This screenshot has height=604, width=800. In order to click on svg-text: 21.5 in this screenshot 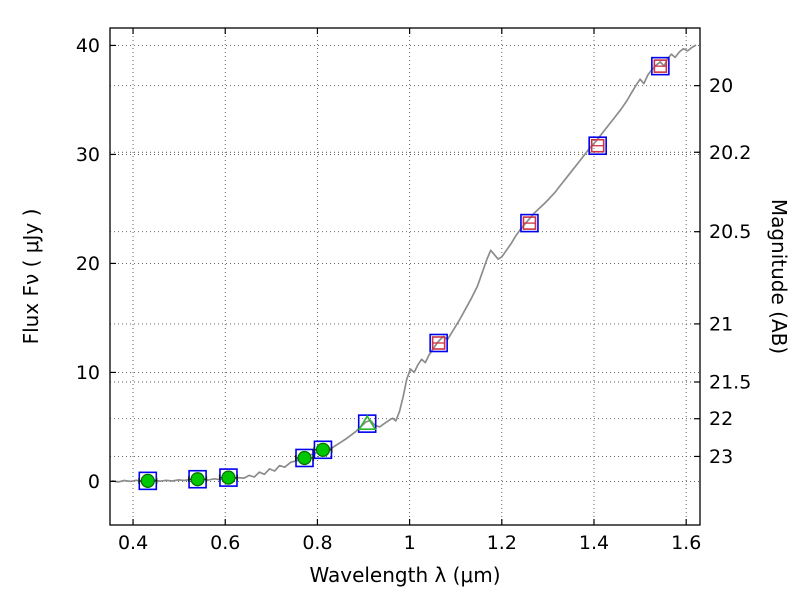, I will do `click(730, 383)`.